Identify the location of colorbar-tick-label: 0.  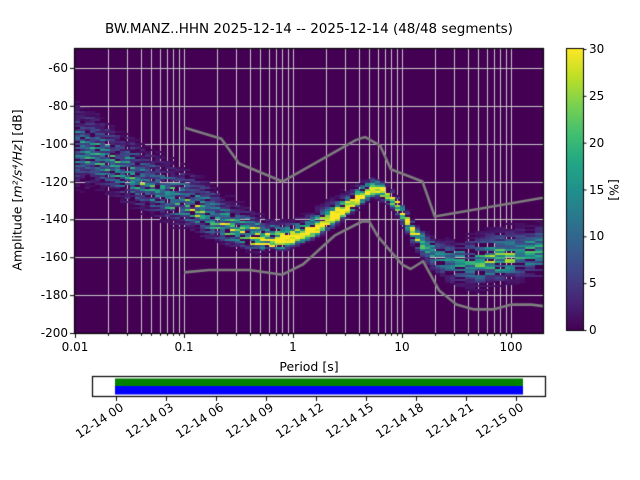
(593, 330).